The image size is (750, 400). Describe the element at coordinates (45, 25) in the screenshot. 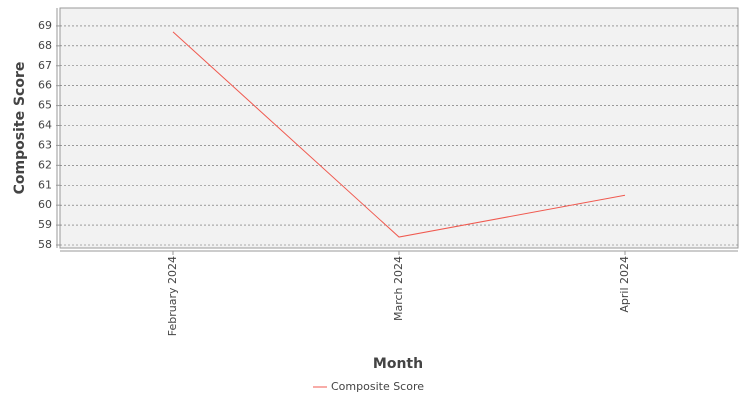

I see `y-tick-label: 69` at that location.